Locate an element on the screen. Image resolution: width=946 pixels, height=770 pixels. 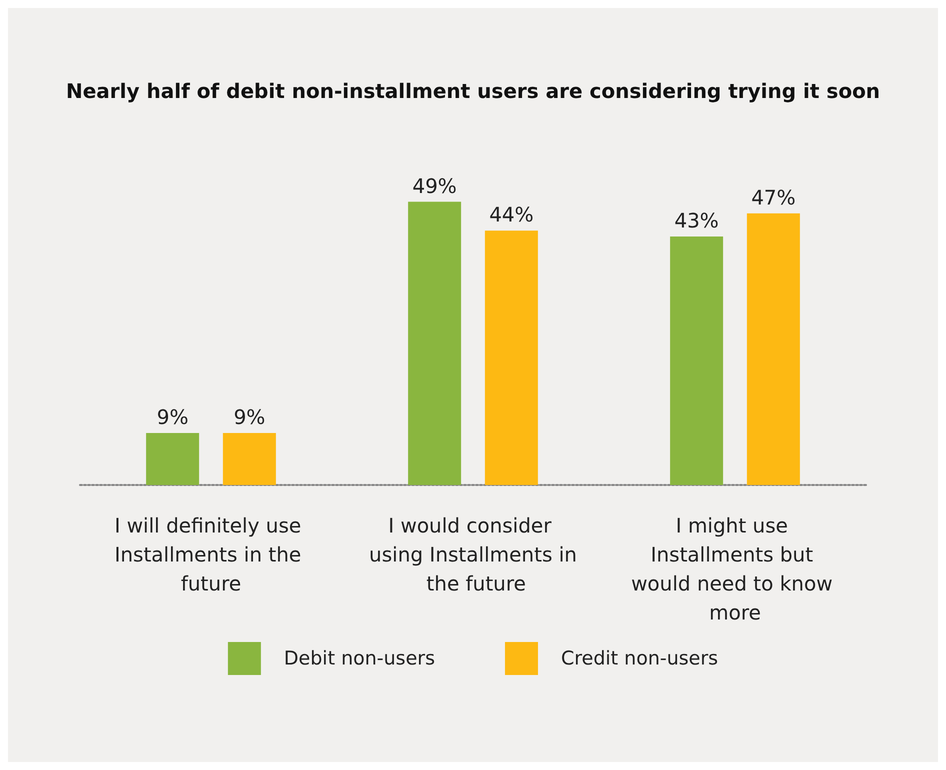
data-label: 43% is located at coordinates (696, 220).